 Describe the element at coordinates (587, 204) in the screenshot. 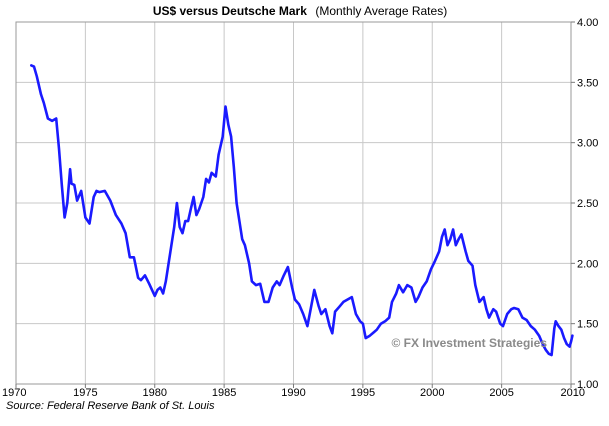

I see `y-tick-label: 2.50` at that location.